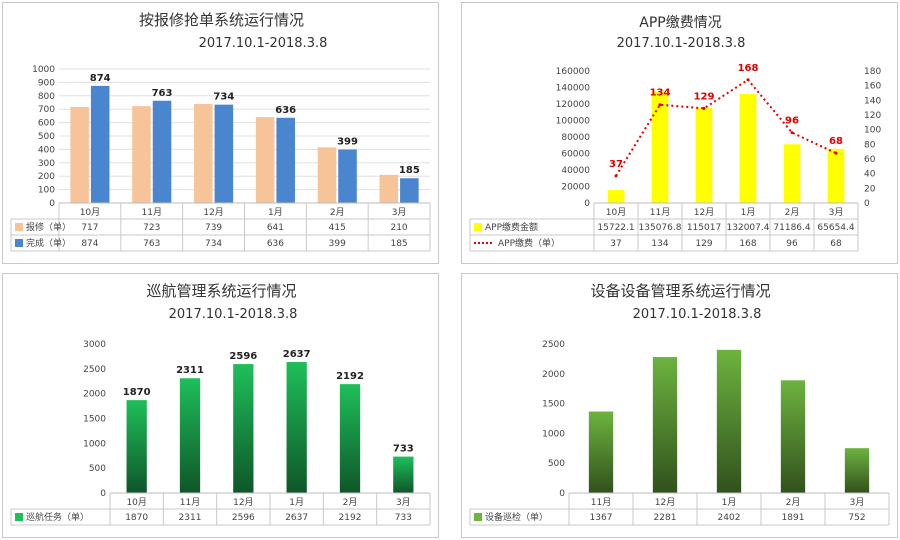  What do you see at coordinates (337, 228) in the screenshot?
I see `table-cell: 415` at bounding box center [337, 228].